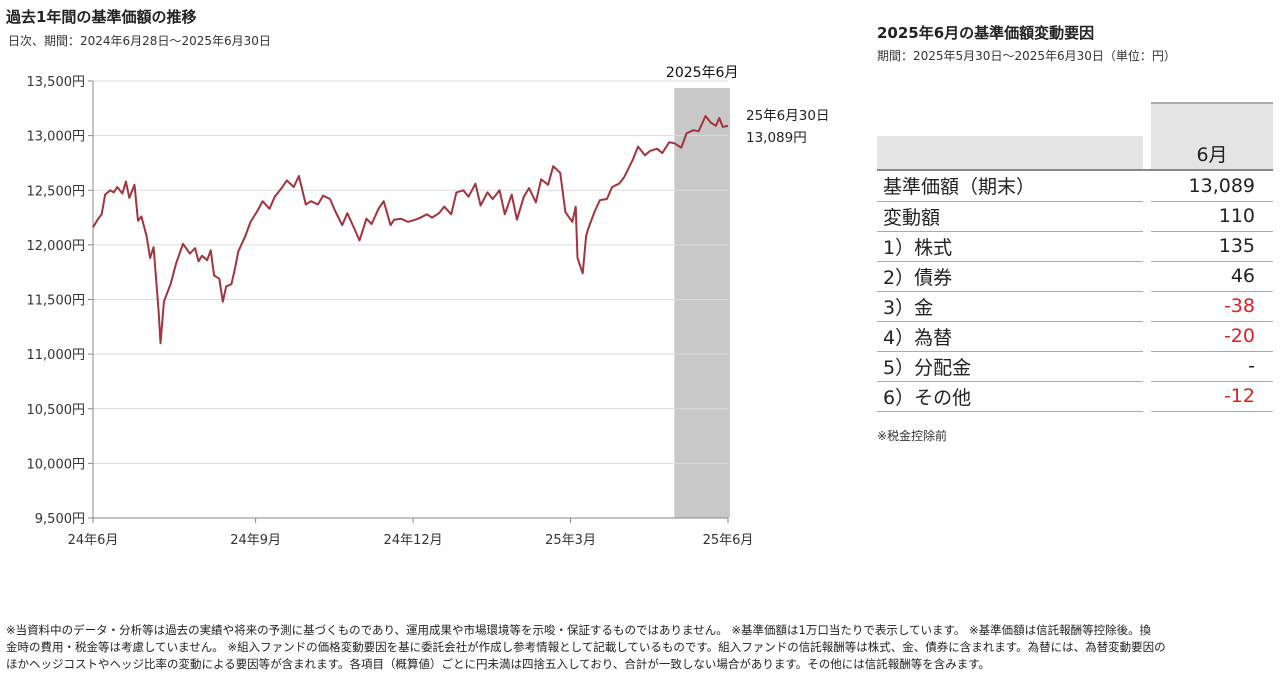  I want to click on factor-value: 46, so click(1212, 276).